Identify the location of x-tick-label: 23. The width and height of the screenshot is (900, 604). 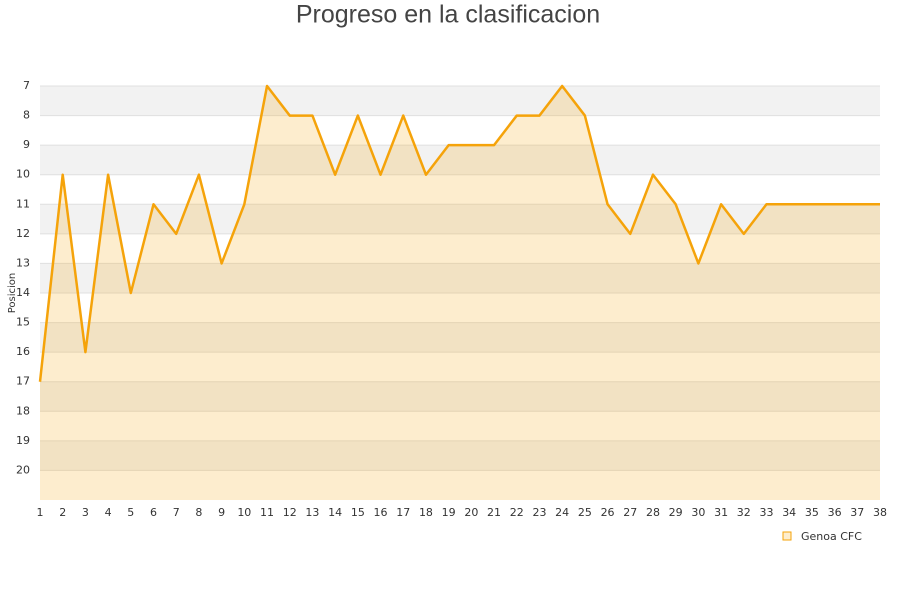
(539, 512).